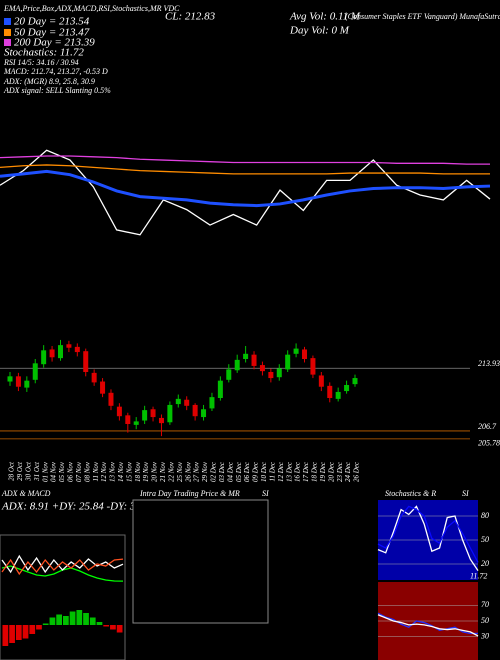  I want to click on x-tick-label: 06 Nov, so click(71, 471).